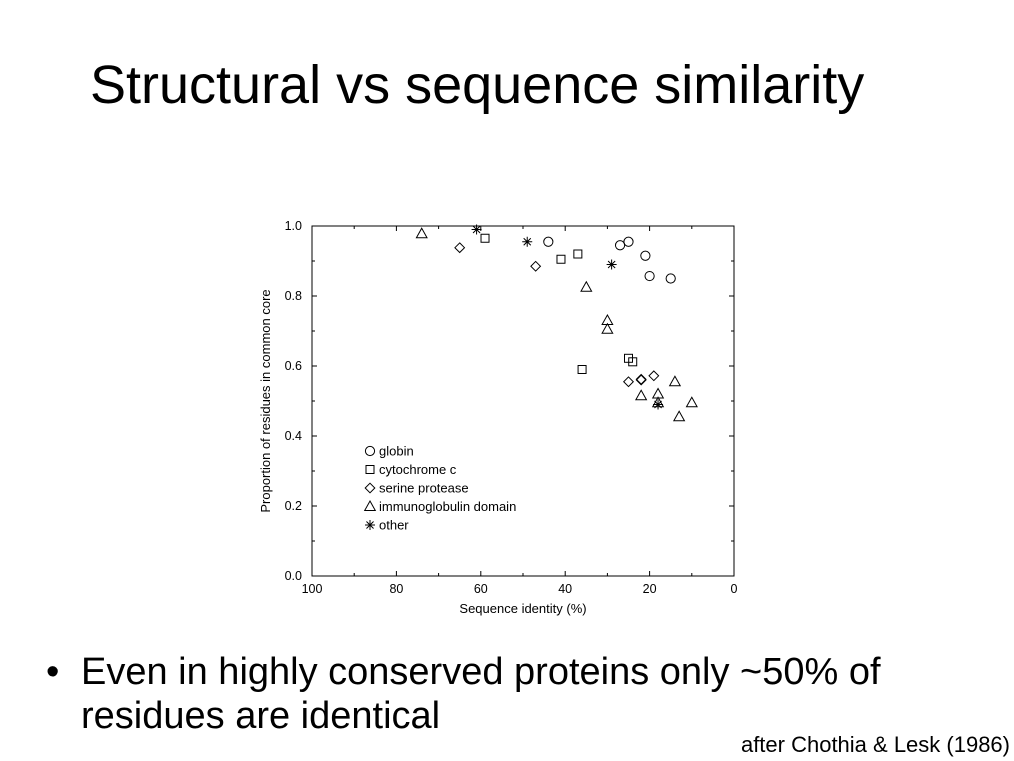 This screenshot has height=761, width=1014. I want to click on x-tick-label: 60, so click(481, 589).